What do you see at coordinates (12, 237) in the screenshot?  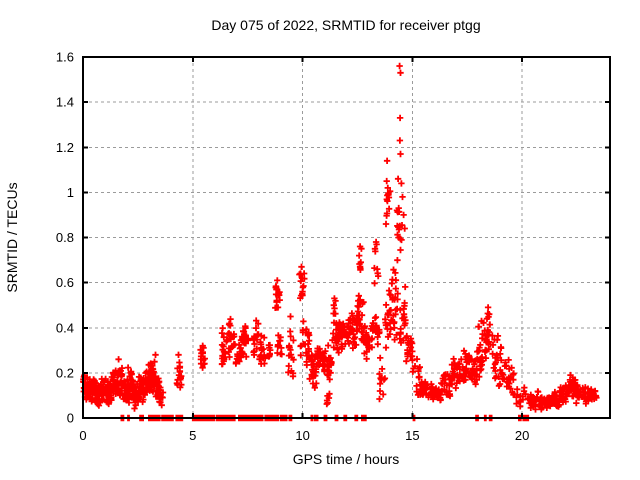 I see `y-axis-label: SRMTID / TECUs` at bounding box center [12, 237].